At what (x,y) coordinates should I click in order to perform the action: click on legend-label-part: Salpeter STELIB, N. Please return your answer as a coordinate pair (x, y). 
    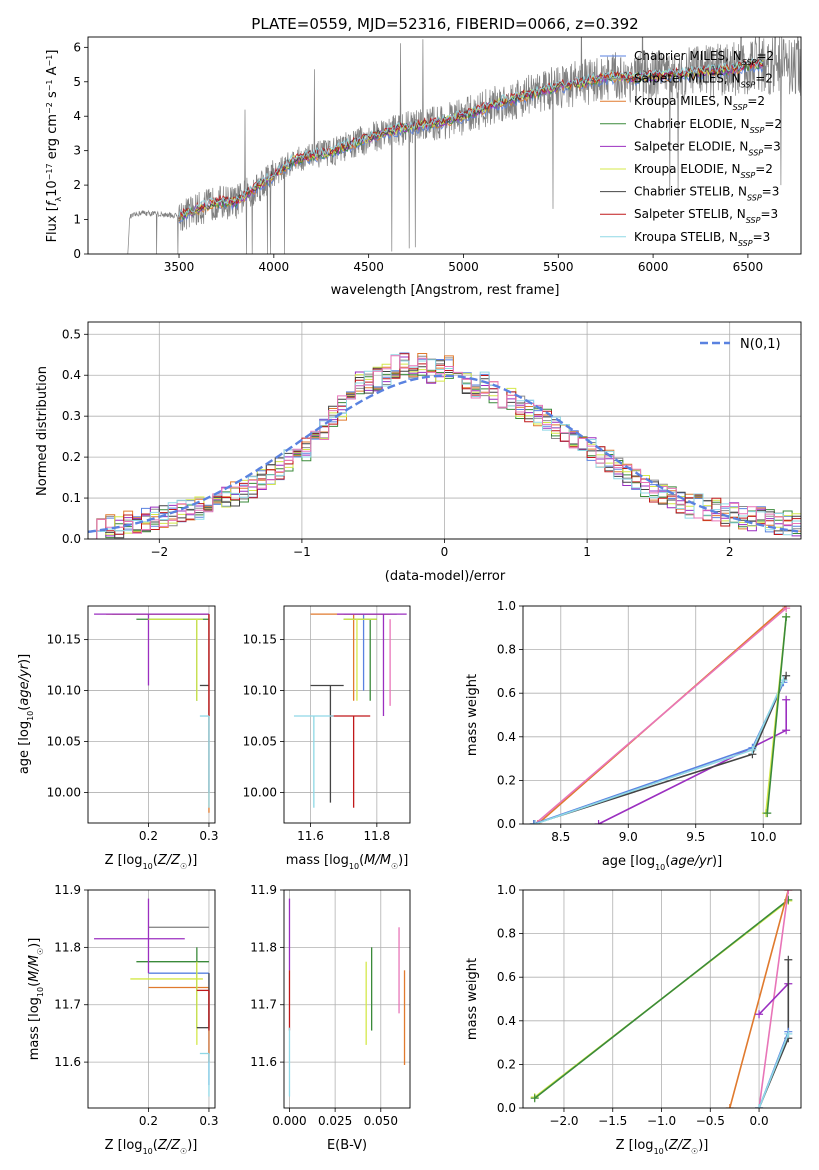
    Looking at the image, I should click on (690, 214).